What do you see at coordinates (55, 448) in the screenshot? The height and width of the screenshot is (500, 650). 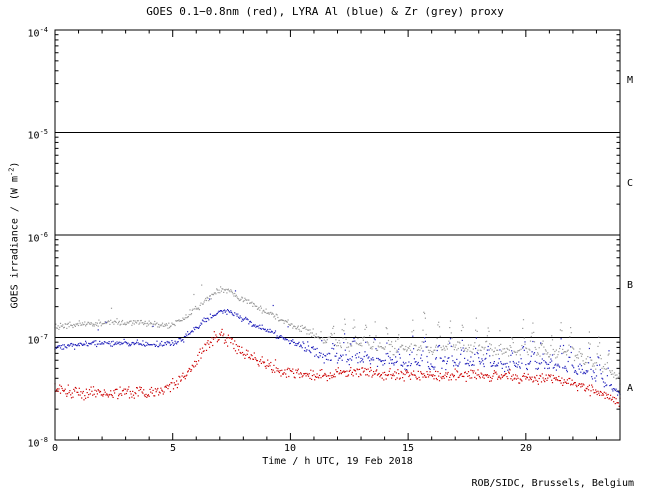 I see `x-tick-label-0: 0` at bounding box center [55, 448].